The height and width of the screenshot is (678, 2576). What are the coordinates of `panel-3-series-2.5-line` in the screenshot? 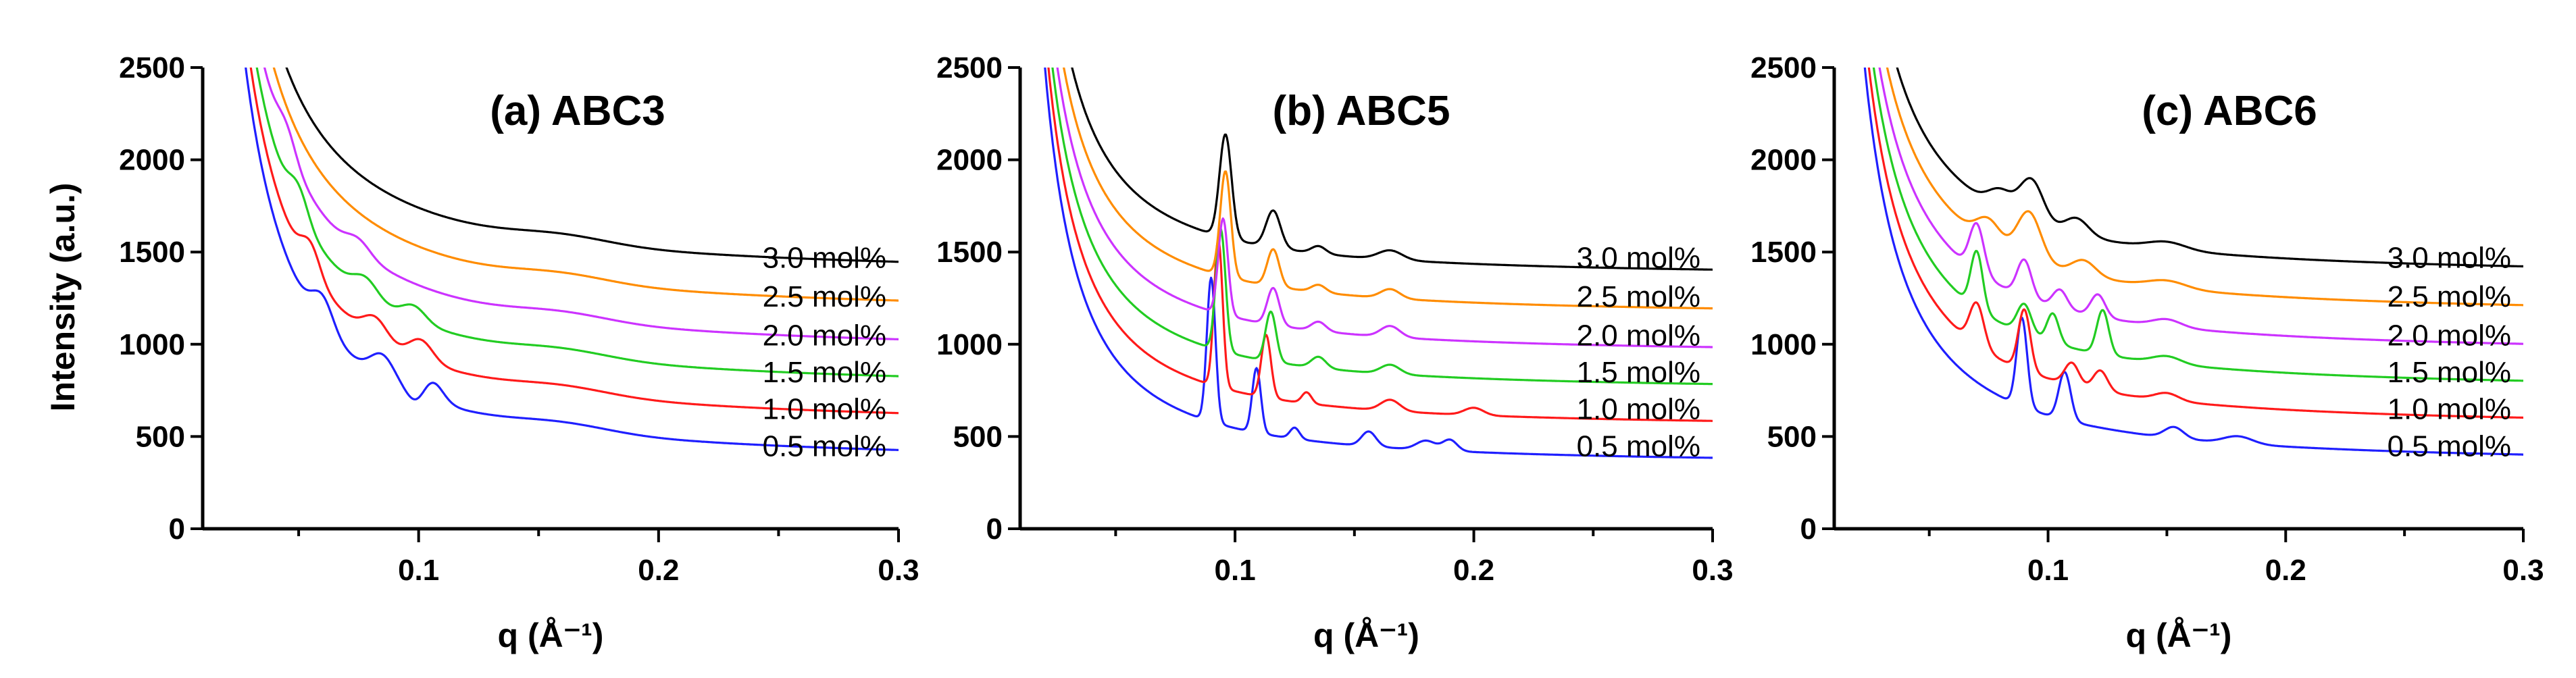 It's located at (2204, 187).